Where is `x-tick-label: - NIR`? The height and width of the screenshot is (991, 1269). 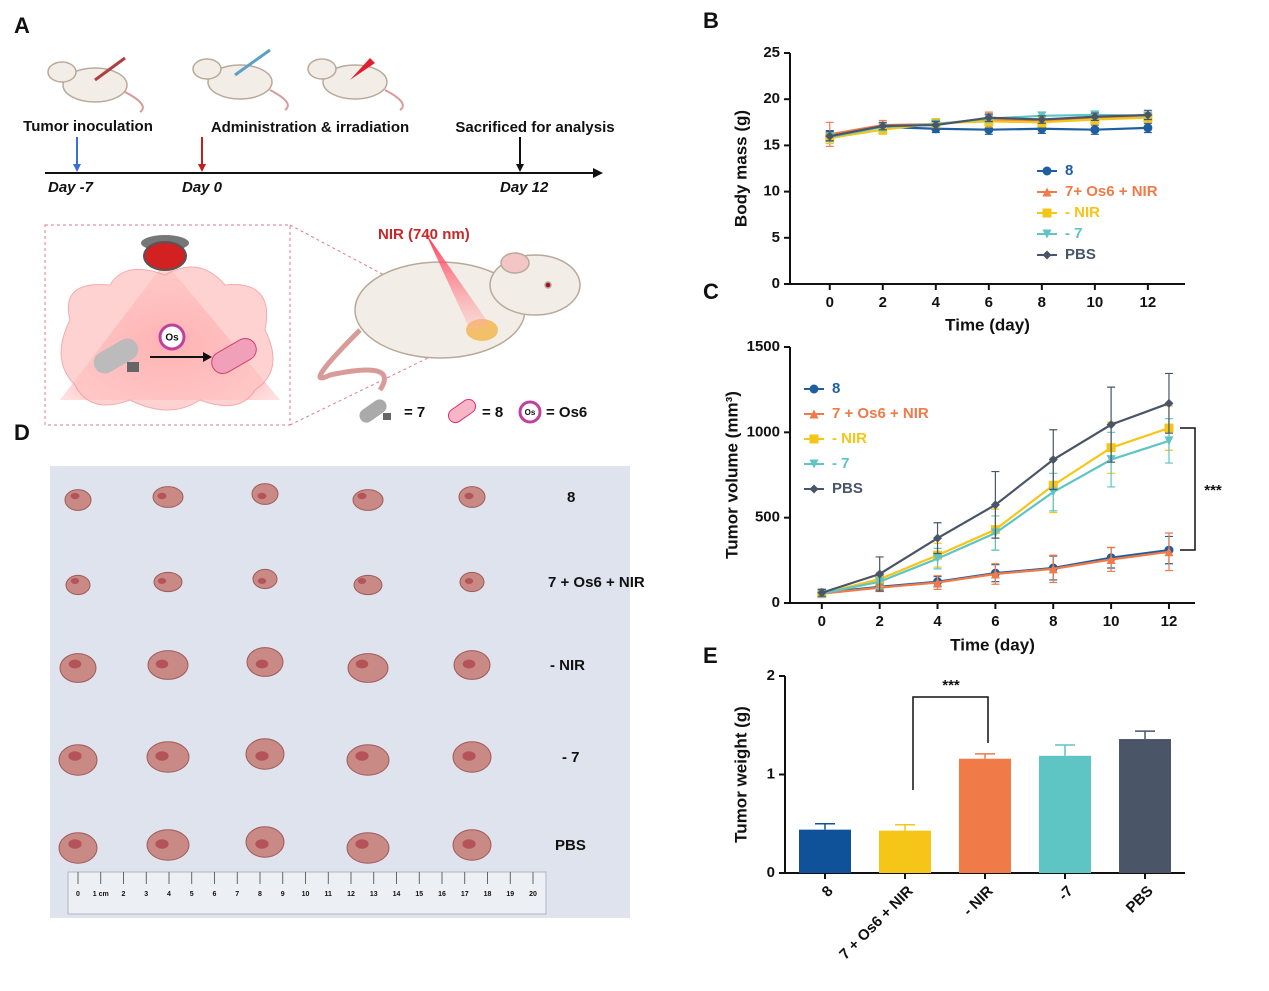
x-tick-label: - NIR is located at coordinates (978, 900).